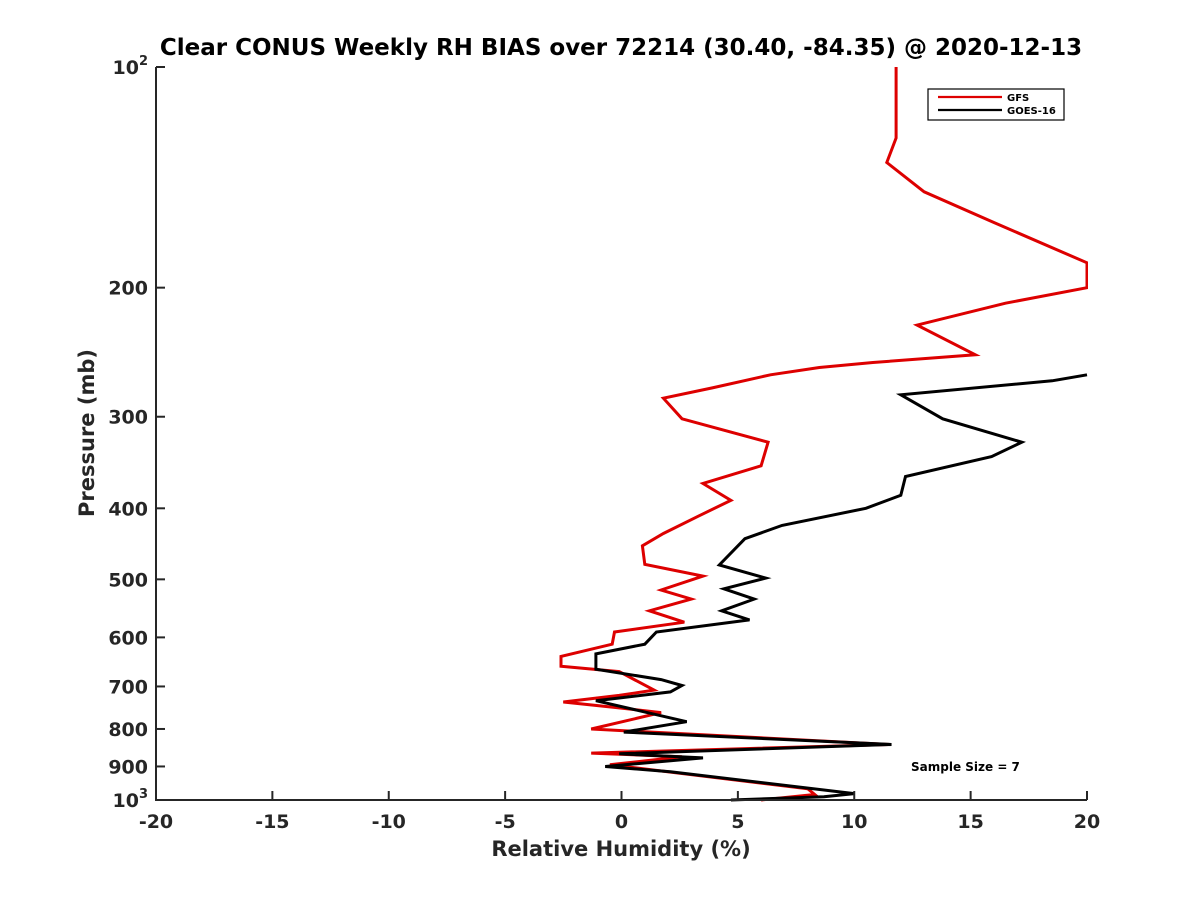  What do you see at coordinates (1031, 111) in the screenshot?
I see `legend-label-goes16: GOES-16` at bounding box center [1031, 111].